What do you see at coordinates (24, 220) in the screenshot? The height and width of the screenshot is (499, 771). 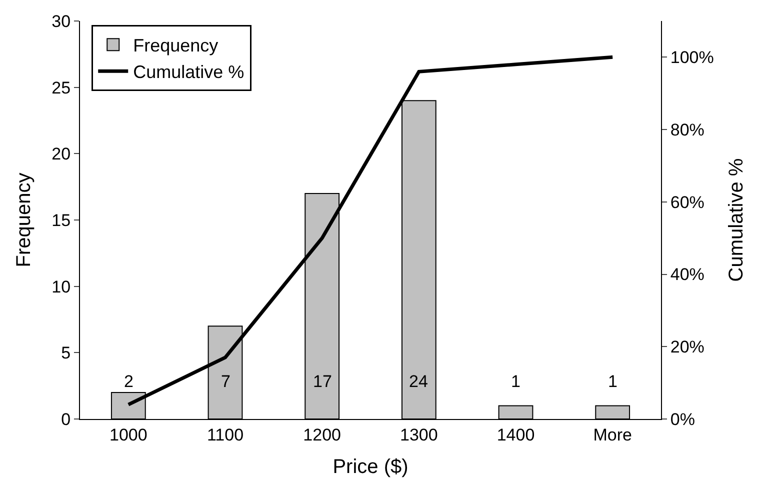 I see `y-axis-title: Frequency` at bounding box center [24, 220].